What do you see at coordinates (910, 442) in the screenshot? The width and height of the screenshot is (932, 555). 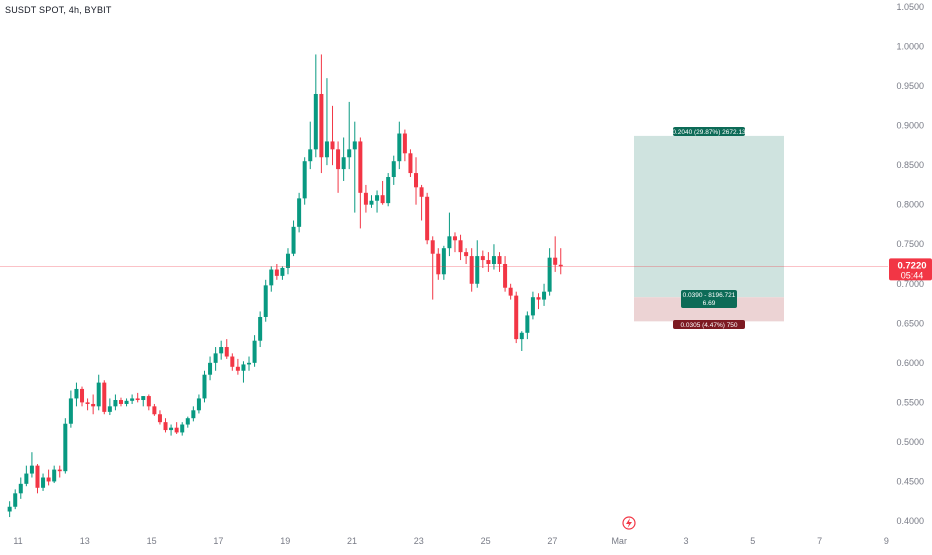 I see `y-tick-label: 0.5000` at bounding box center [910, 442].